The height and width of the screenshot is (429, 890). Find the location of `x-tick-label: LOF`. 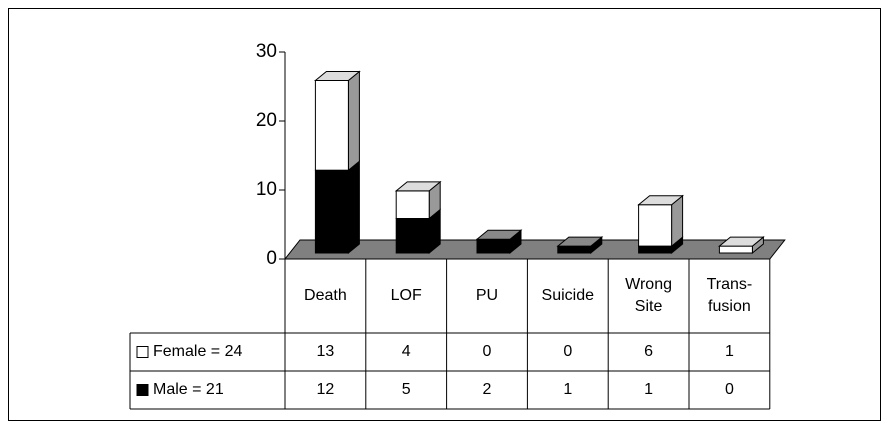

x-tick-label: LOF is located at coordinates (406, 295).